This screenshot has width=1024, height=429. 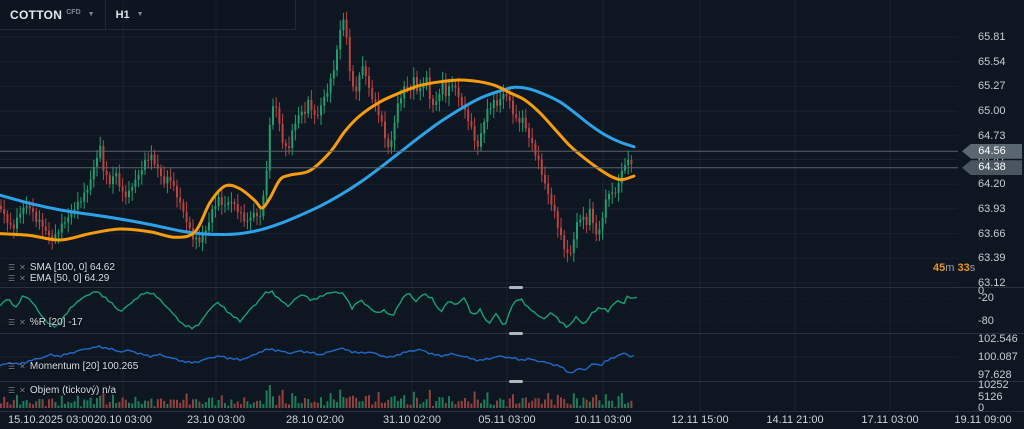 I want to click on volume-bars, so click(x=316, y=396).